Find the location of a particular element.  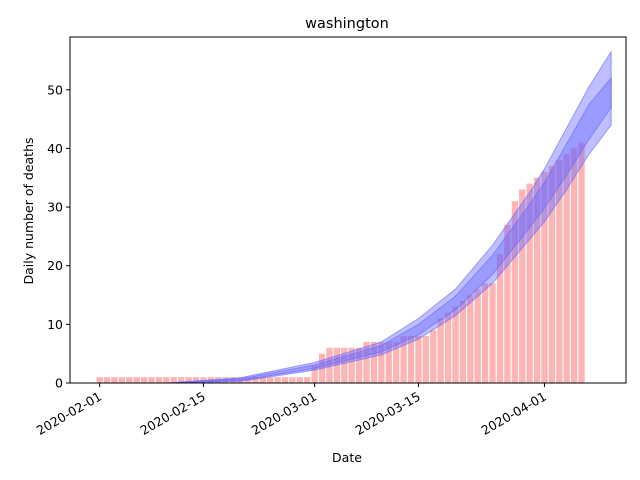

x-tick-label: 2020-04-01 is located at coordinates (514, 413).